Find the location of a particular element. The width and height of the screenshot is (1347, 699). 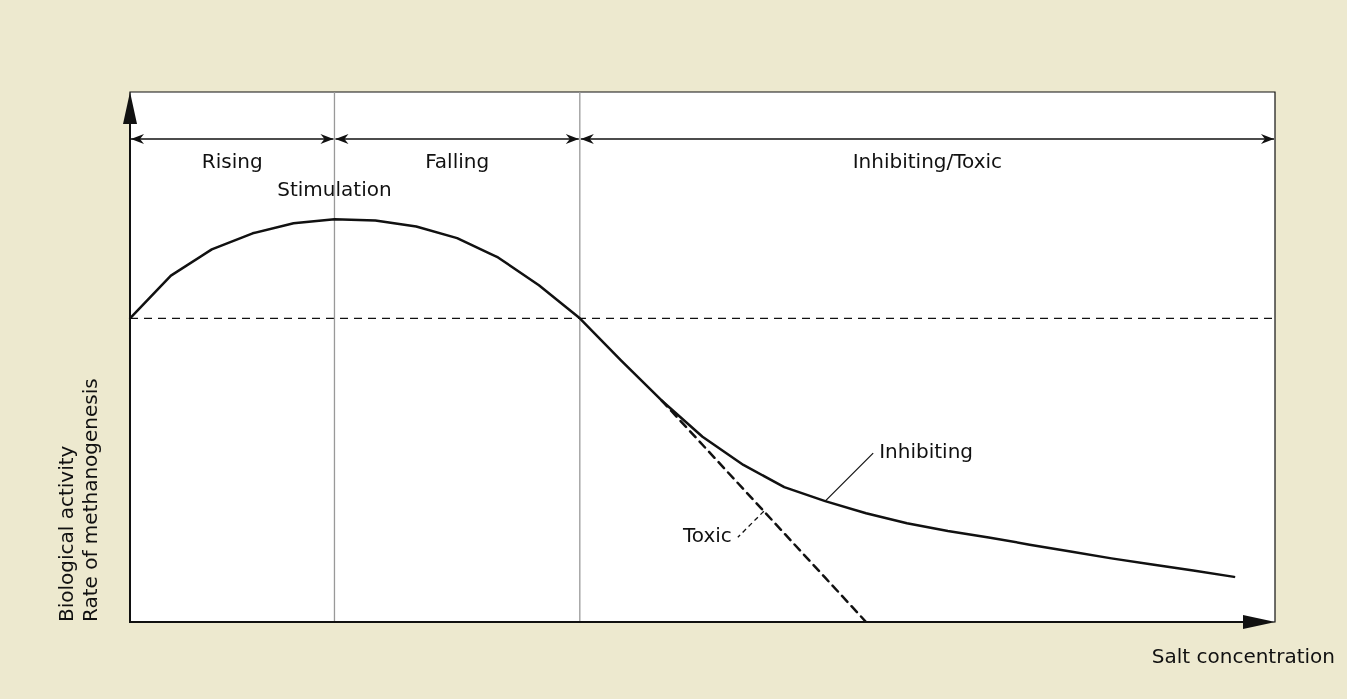

text: Falling is located at coordinates (457, 161).